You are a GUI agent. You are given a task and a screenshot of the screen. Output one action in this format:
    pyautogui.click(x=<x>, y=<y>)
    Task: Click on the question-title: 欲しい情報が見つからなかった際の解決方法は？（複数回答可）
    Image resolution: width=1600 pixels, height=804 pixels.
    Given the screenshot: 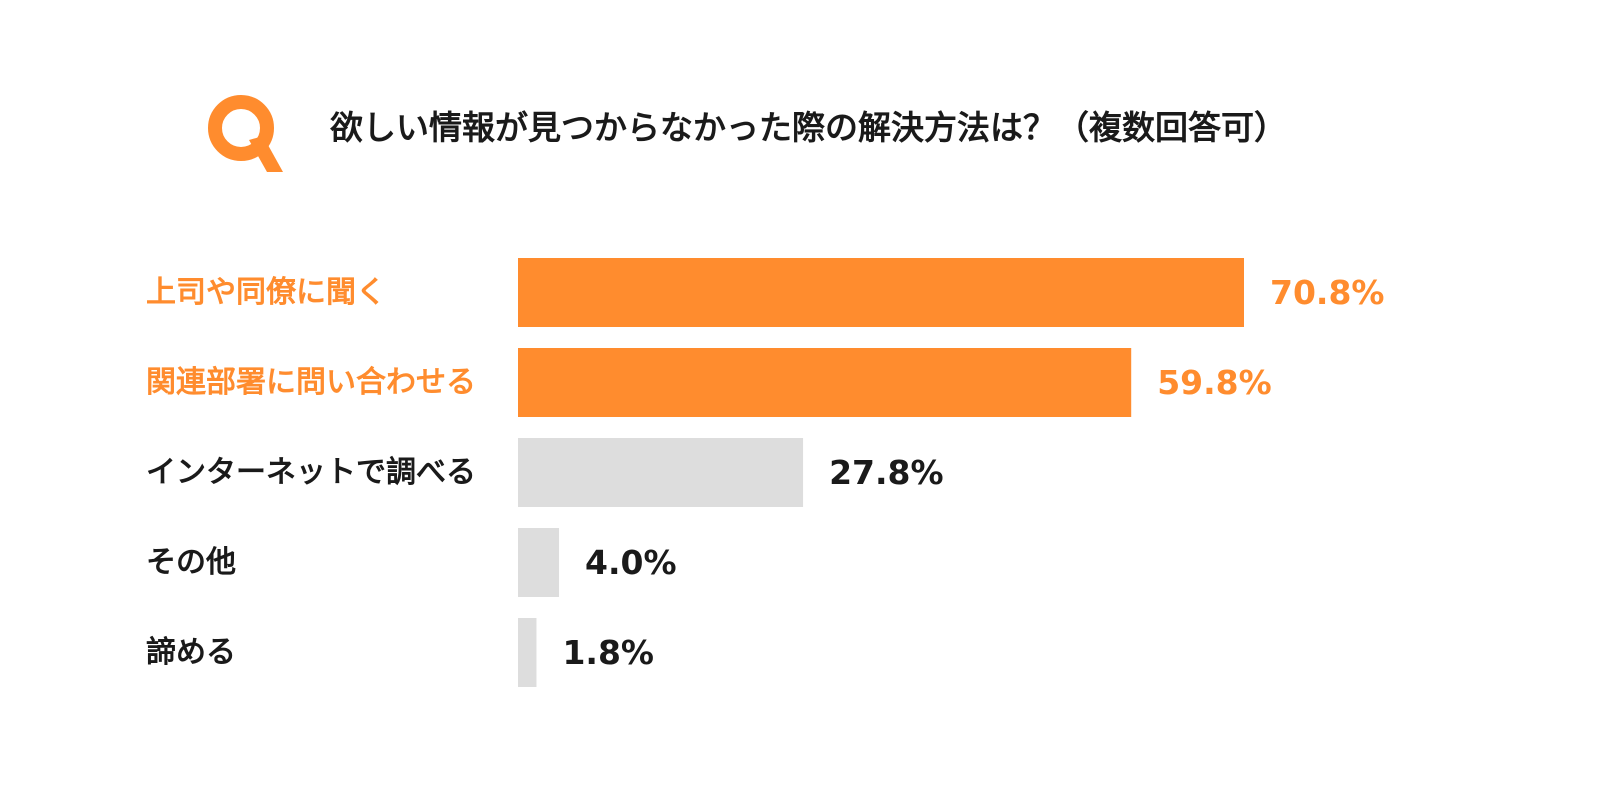 What is the action you would take?
    pyautogui.click(x=808, y=127)
    